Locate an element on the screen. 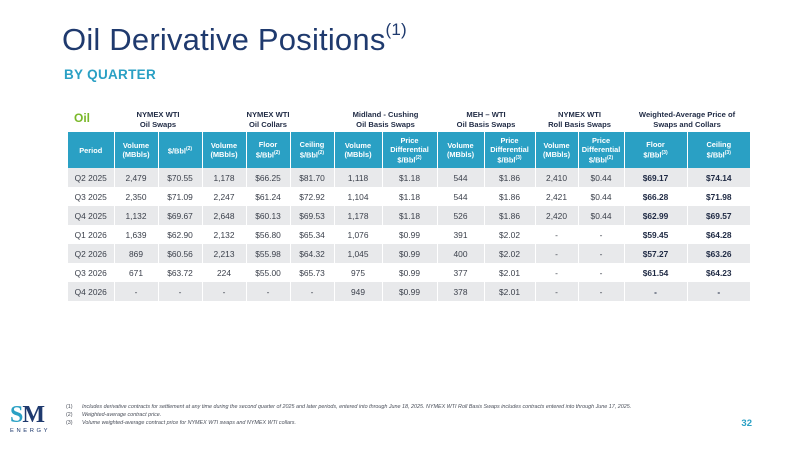  period-cell: Q3 2026 is located at coordinates (91, 272).